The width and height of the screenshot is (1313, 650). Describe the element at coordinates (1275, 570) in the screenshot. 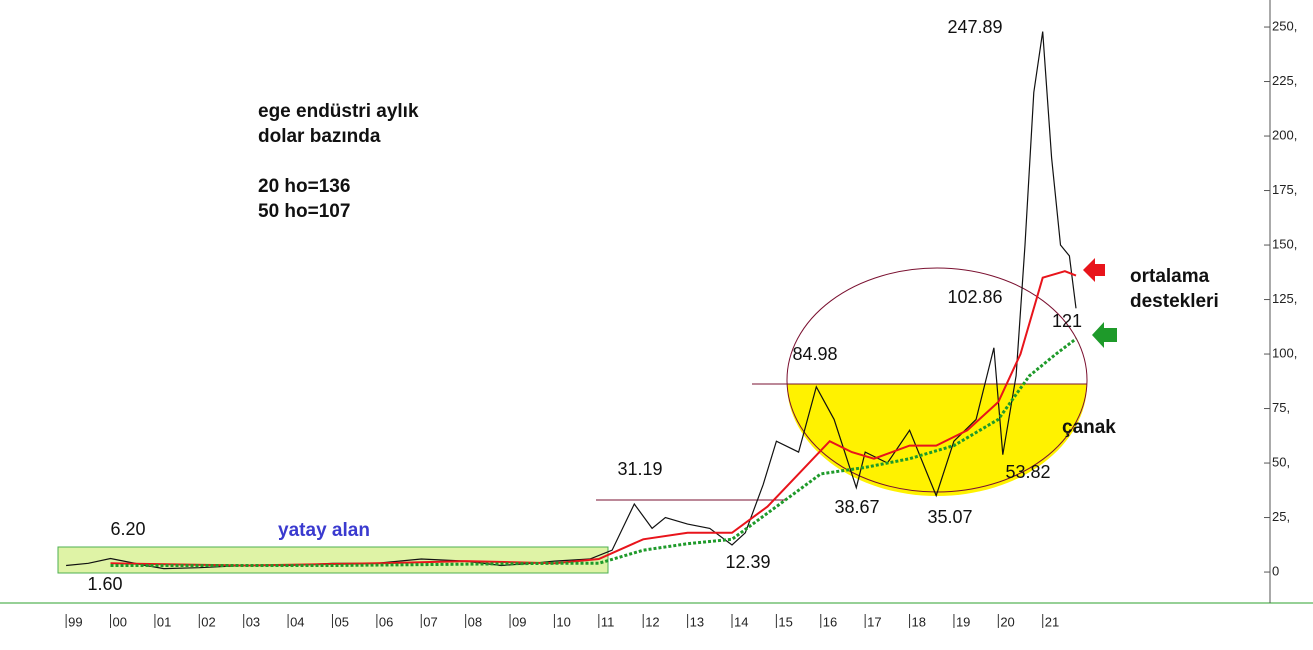

I see `y-tick-label: 0` at that location.